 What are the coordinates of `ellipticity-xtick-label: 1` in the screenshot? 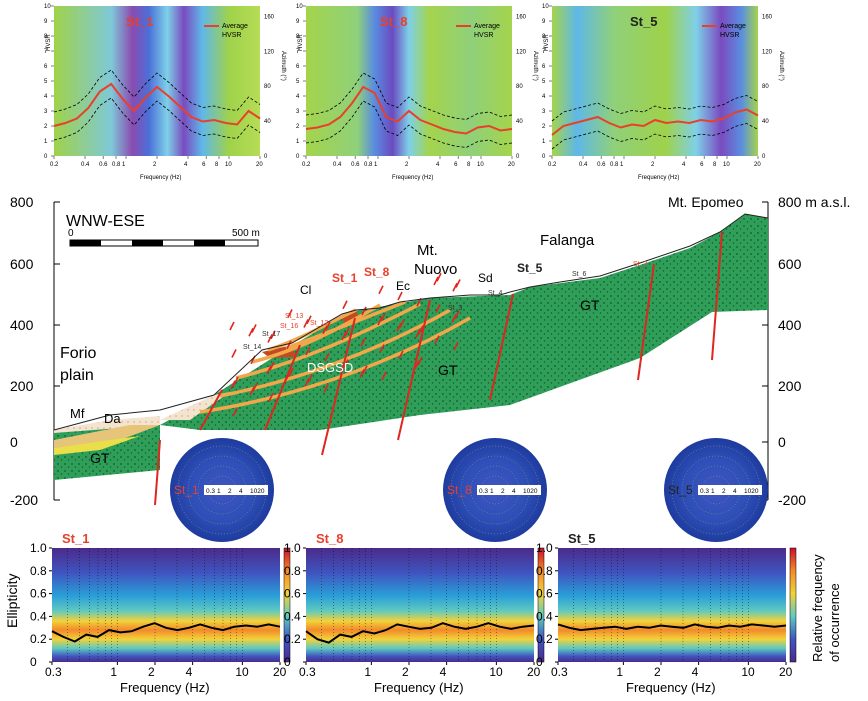 It's located at (619, 672).